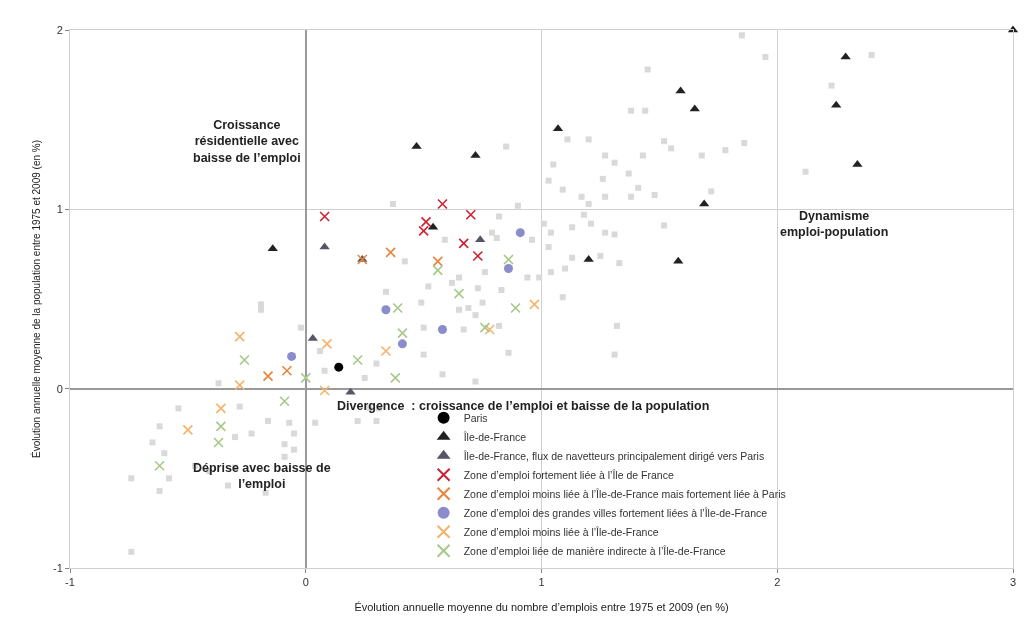 The width and height of the screenshot is (1028, 618). What do you see at coordinates (624, 493) in the screenshot?
I see `legend-label: Zone d’emploi moins liée à l’Île-de-France mais fortement liée à Paris` at bounding box center [624, 493].